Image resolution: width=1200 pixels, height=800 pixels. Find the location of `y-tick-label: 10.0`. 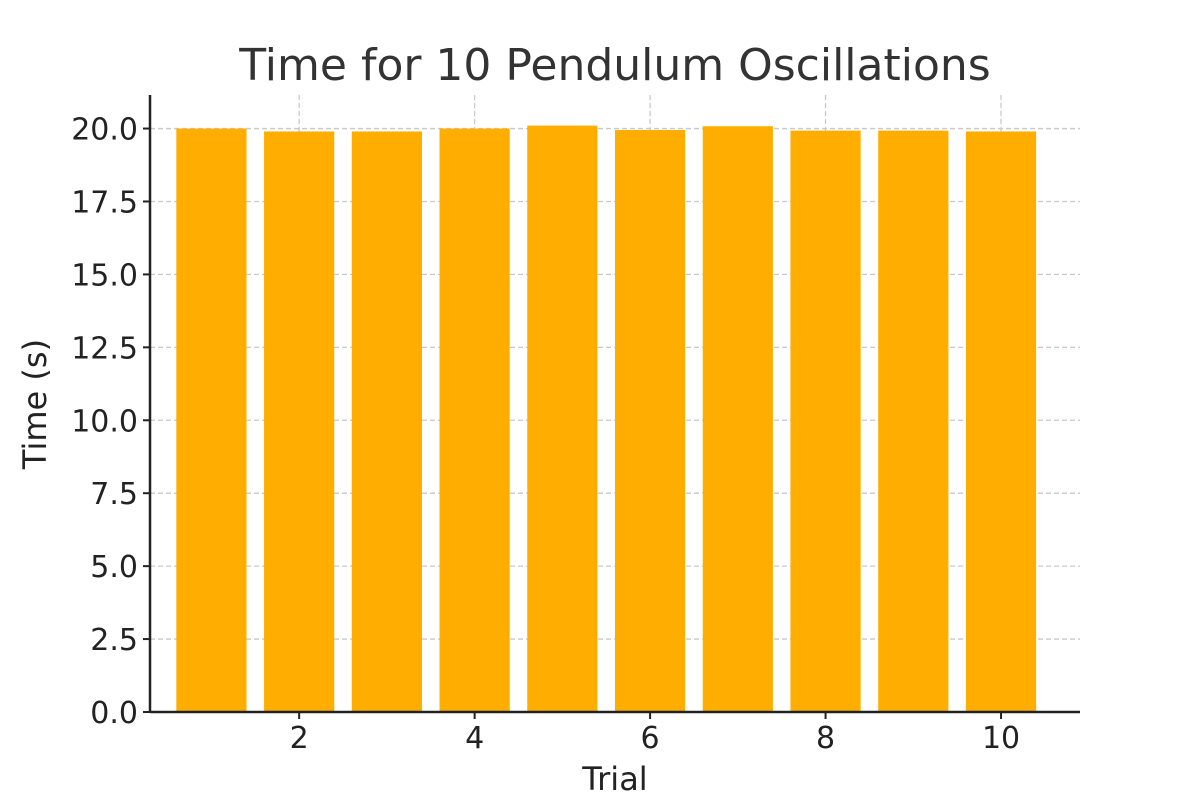

y-tick-label: 10.0 is located at coordinates (104, 421).